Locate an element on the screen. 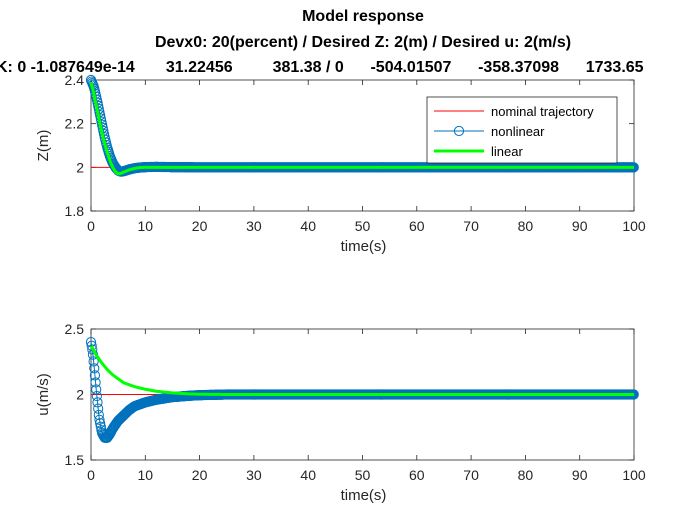  y-axis-label: u(m/s) is located at coordinates (43, 394).